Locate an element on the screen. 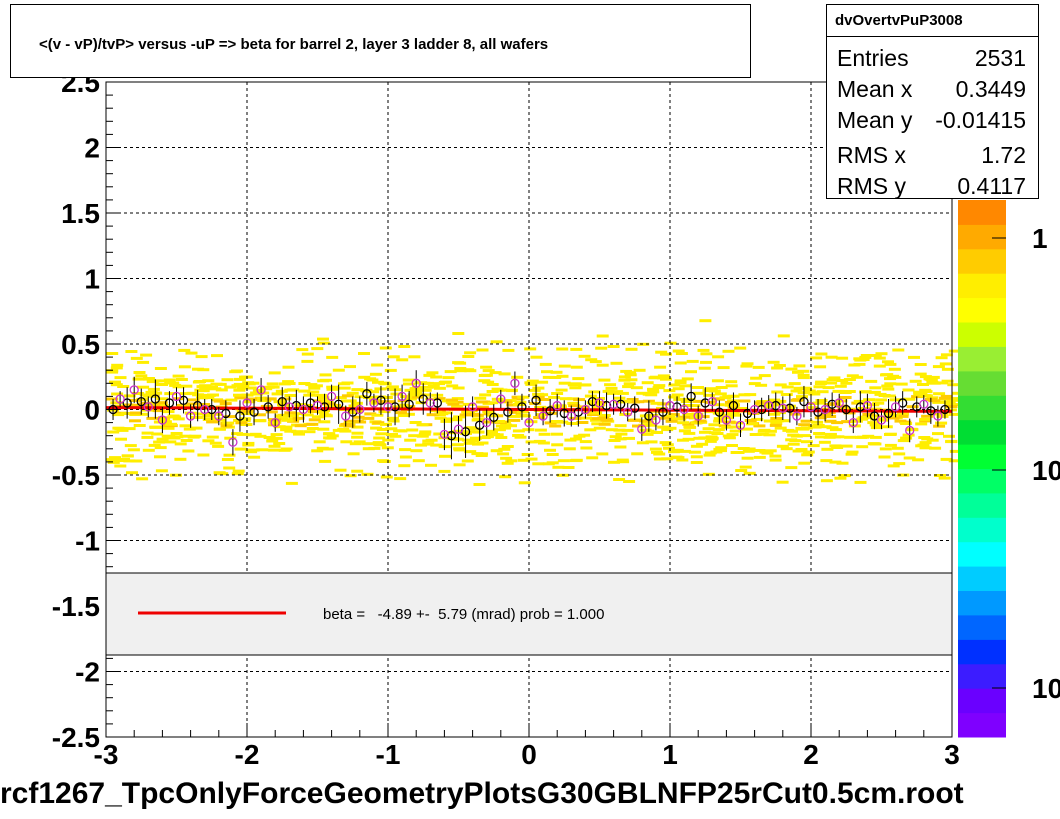 Image resolution: width=1060 pixels, height=819 pixels. stats-label: Mean x is located at coordinates (875, 89).